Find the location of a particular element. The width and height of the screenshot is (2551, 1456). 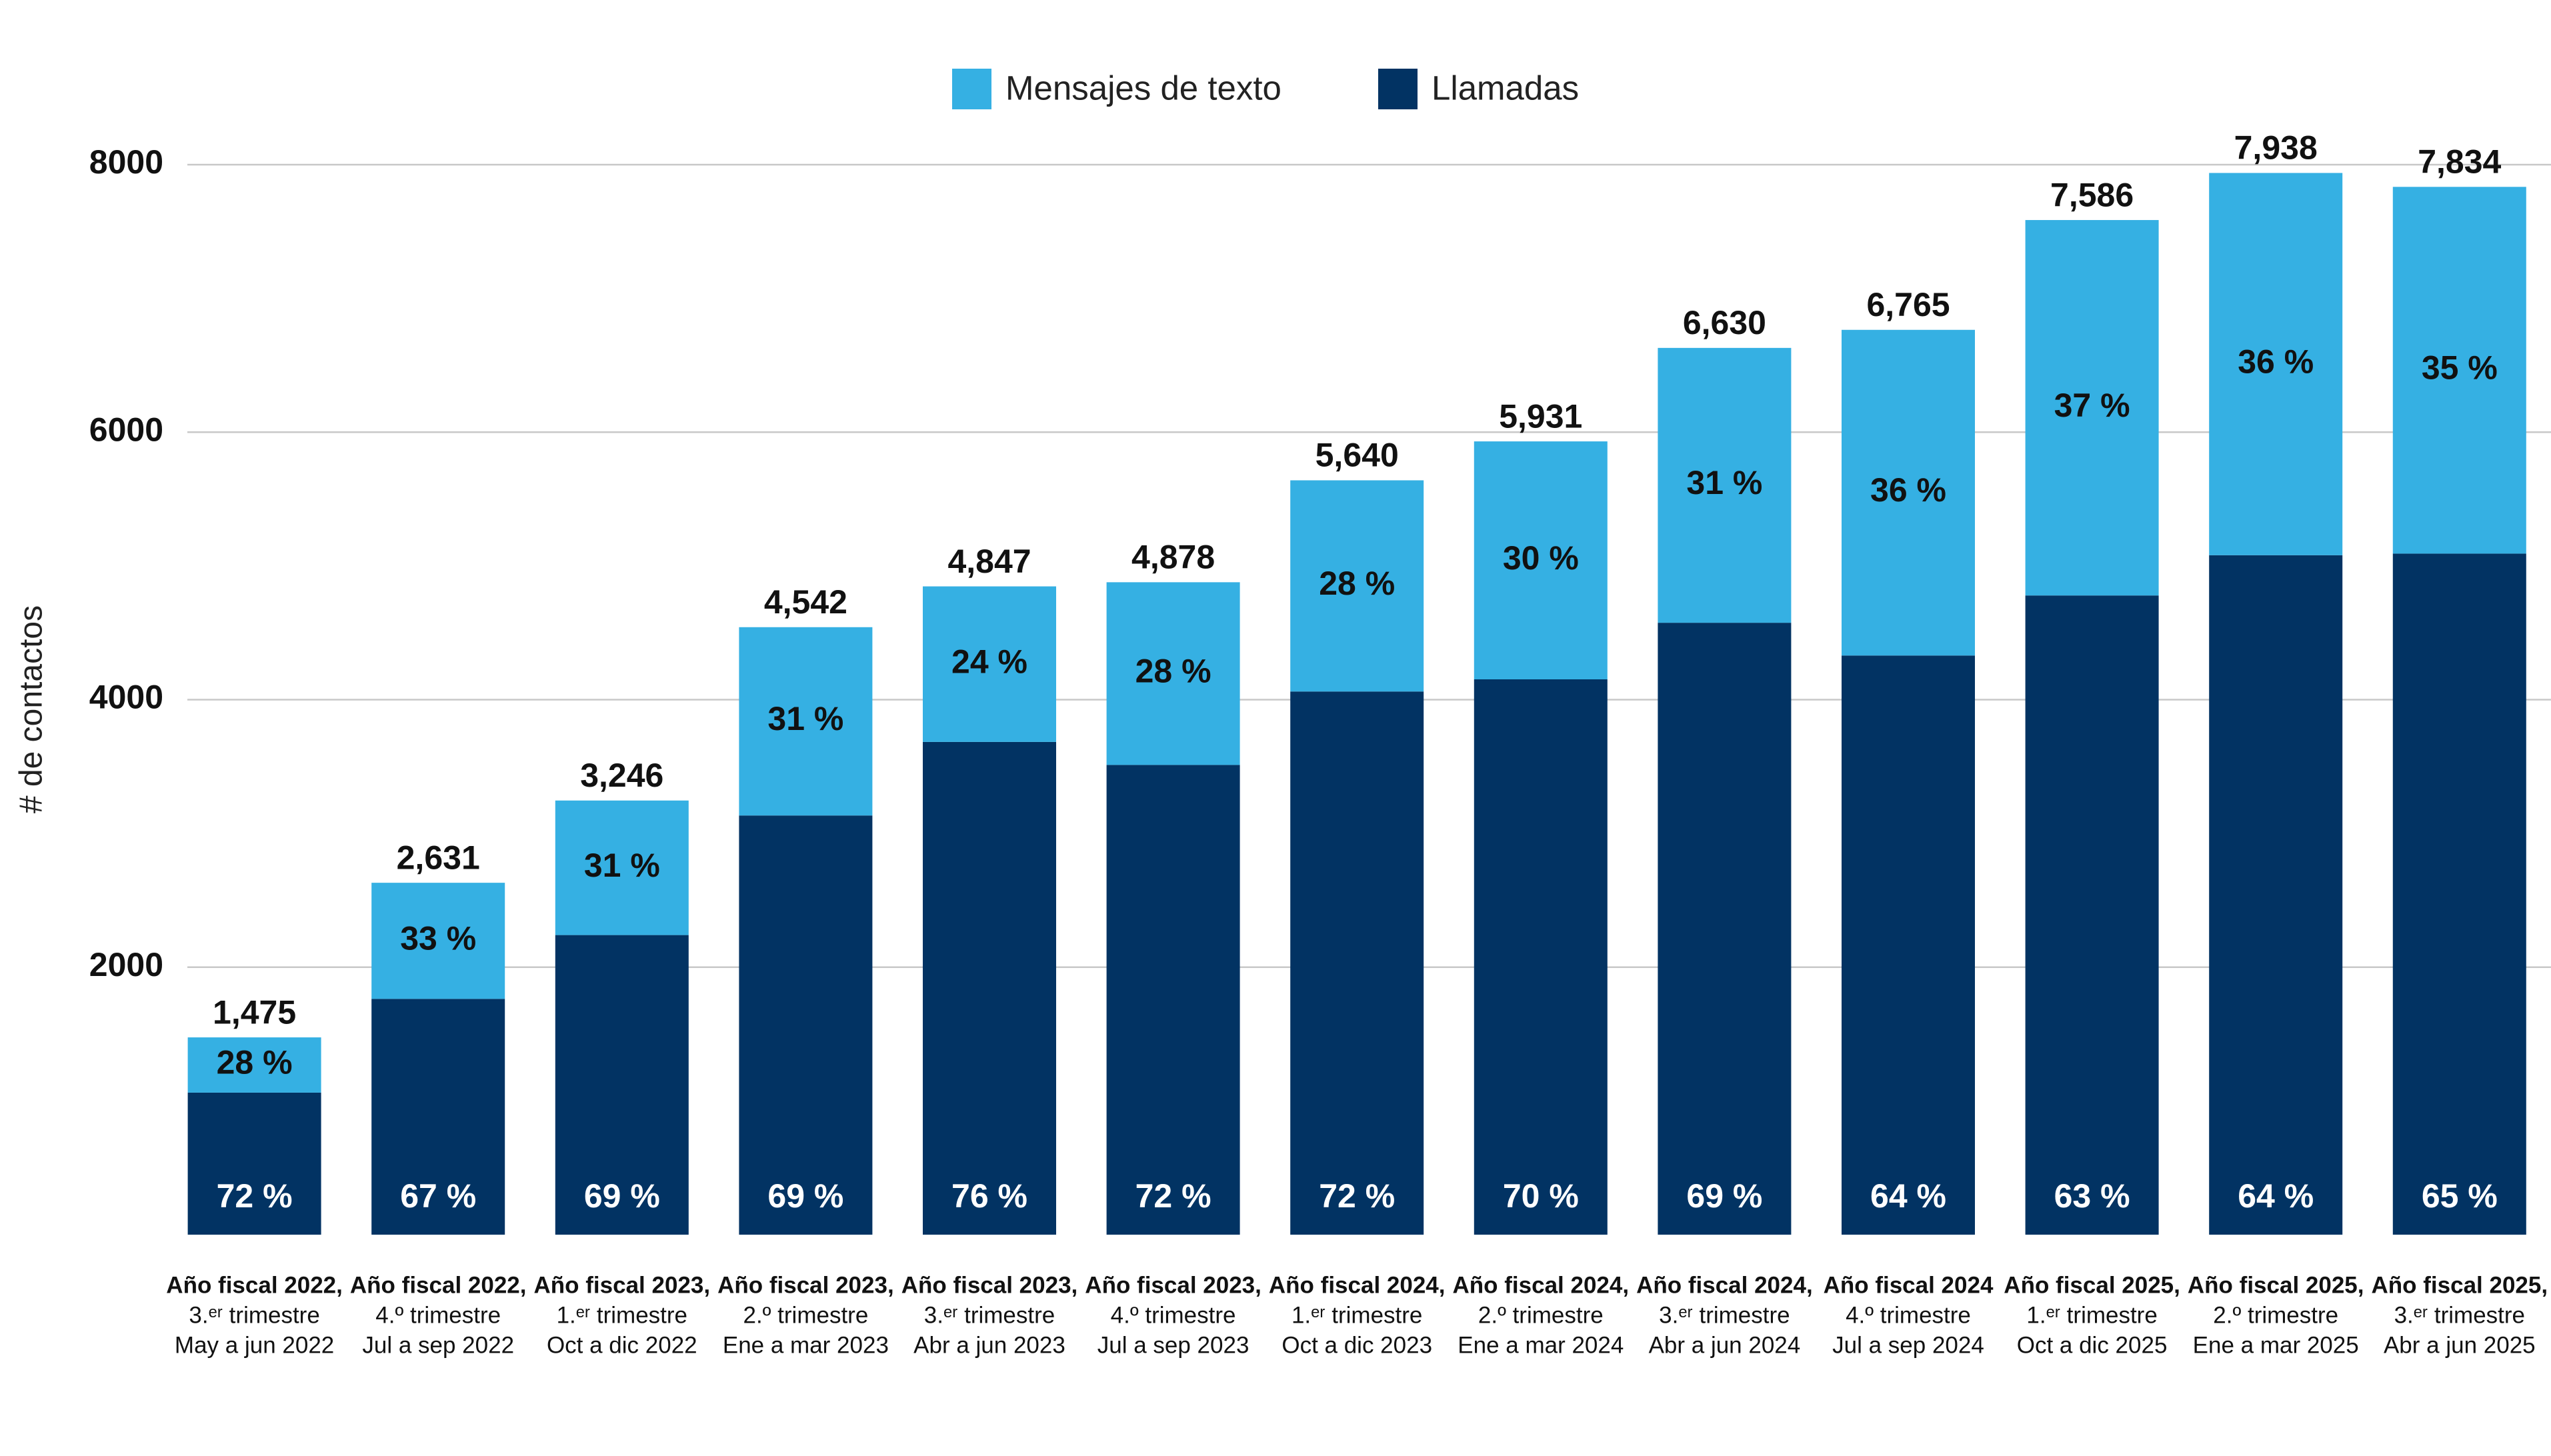

percent-label: 67 % is located at coordinates (438, 1196).